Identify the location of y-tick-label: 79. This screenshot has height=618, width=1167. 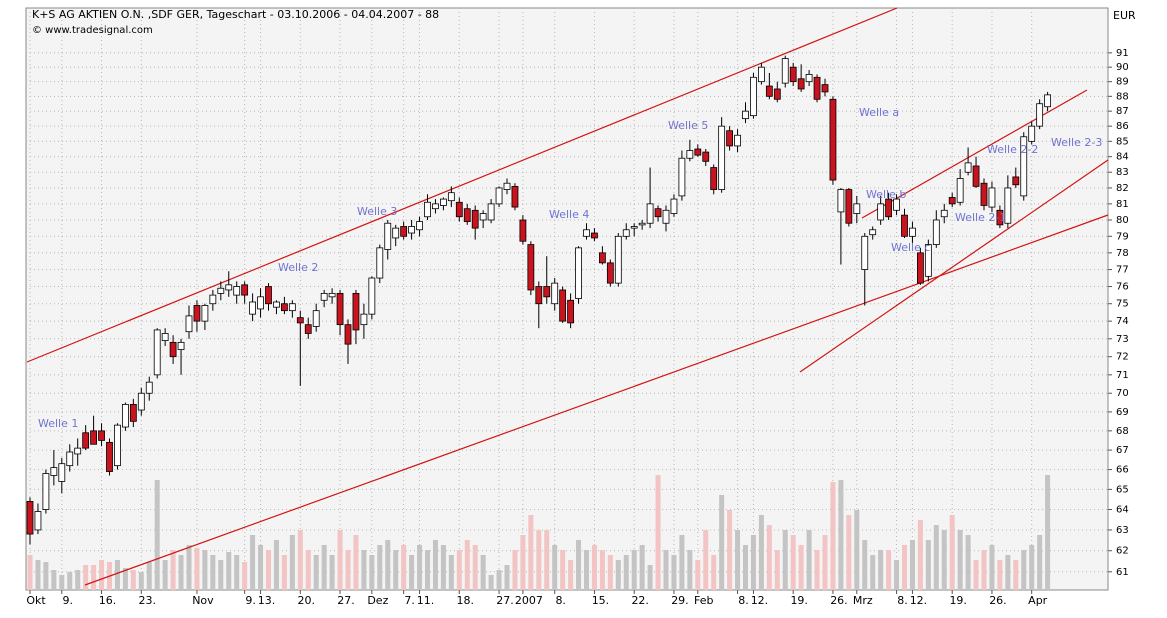
(1122, 236).